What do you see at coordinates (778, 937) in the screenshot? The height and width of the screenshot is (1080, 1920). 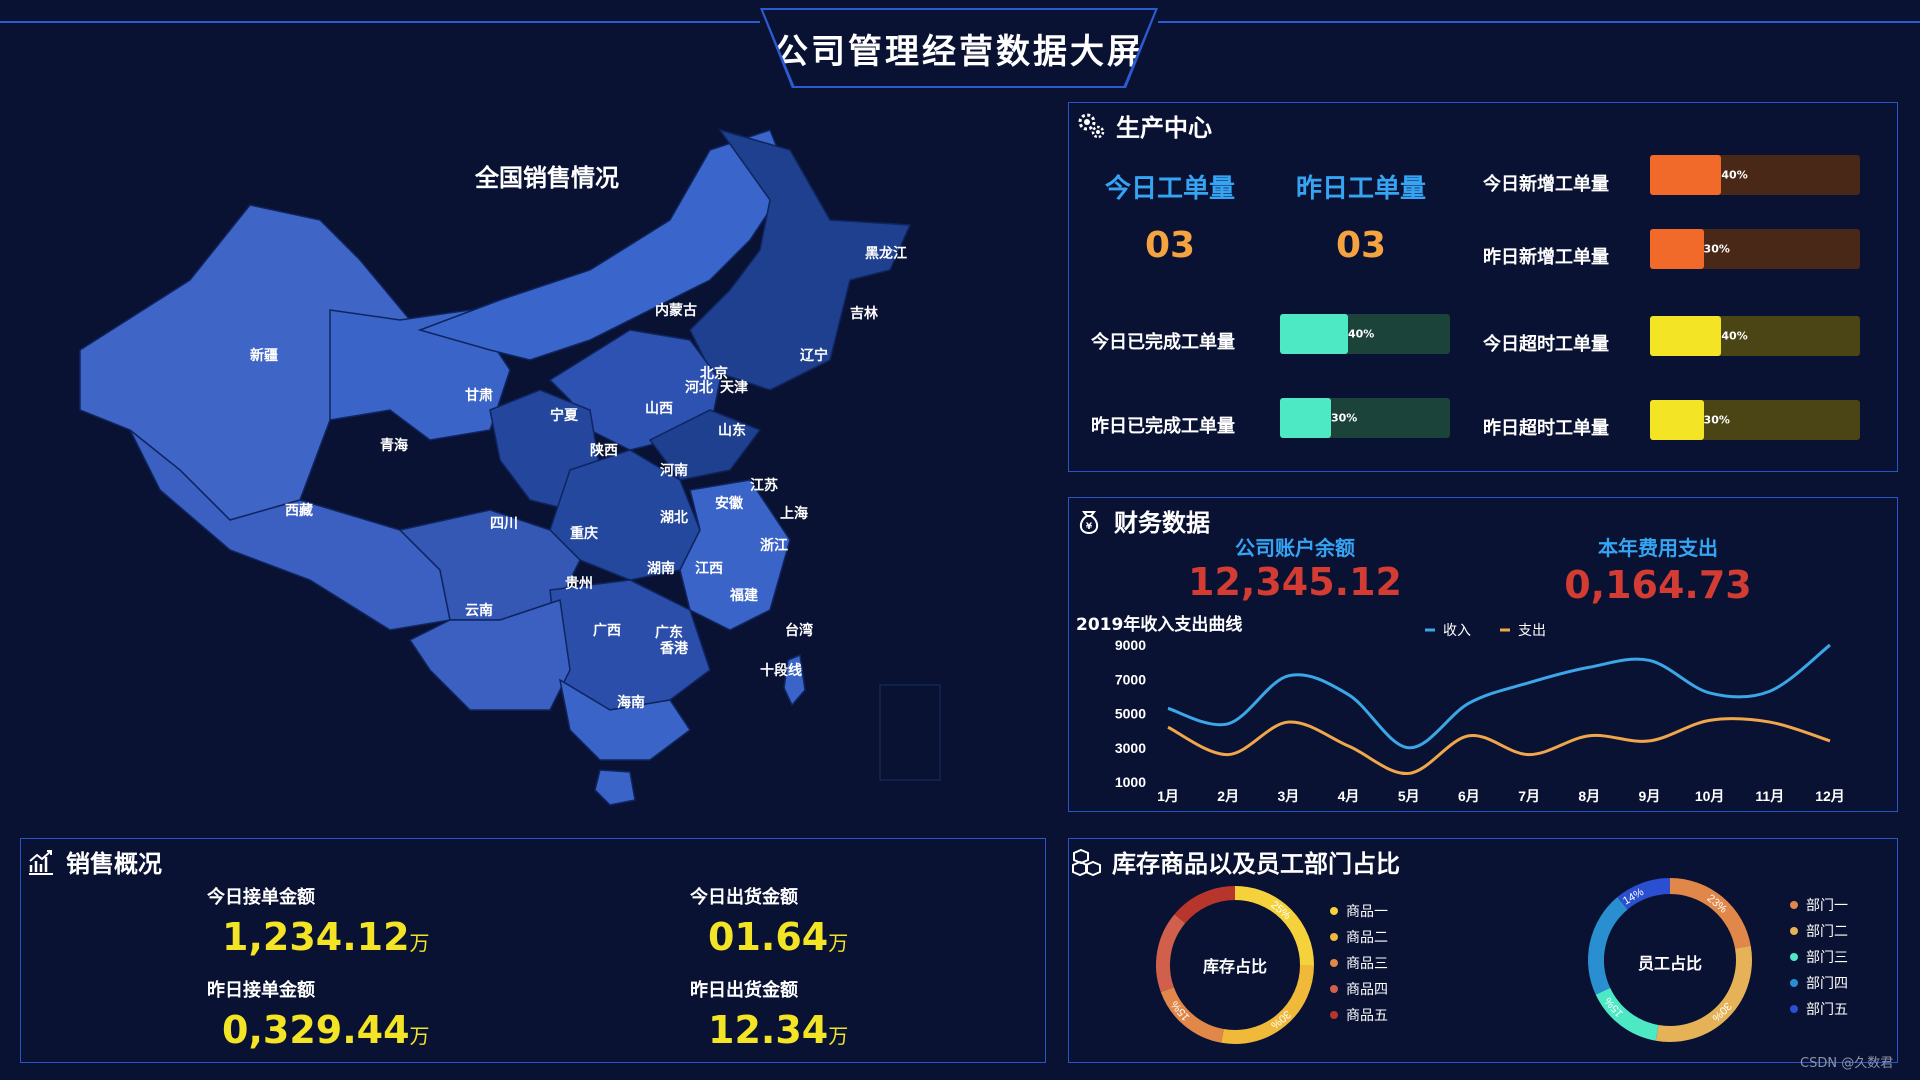 I see `today-ship-amount: 01.64万` at bounding box center [778, 937].